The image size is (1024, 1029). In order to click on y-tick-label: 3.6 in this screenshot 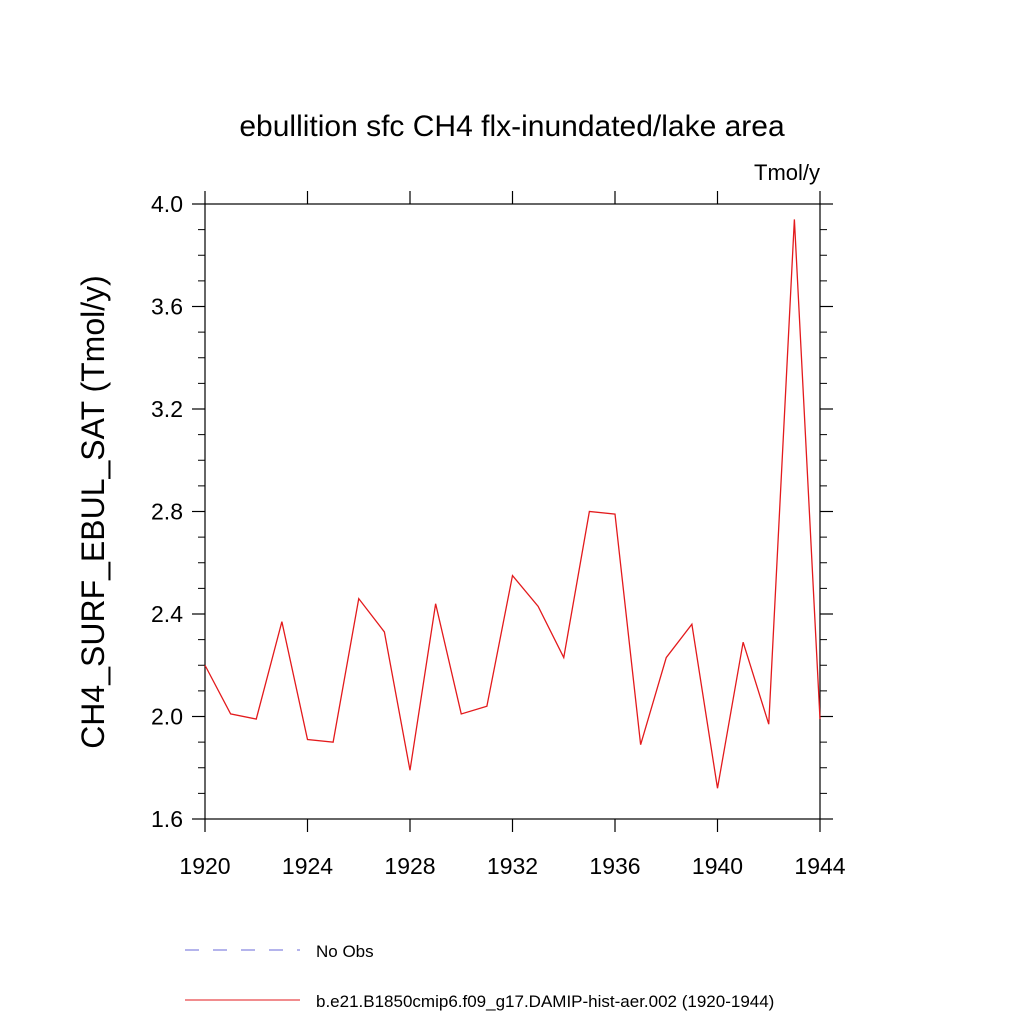, I will do `click(167, 307)`.